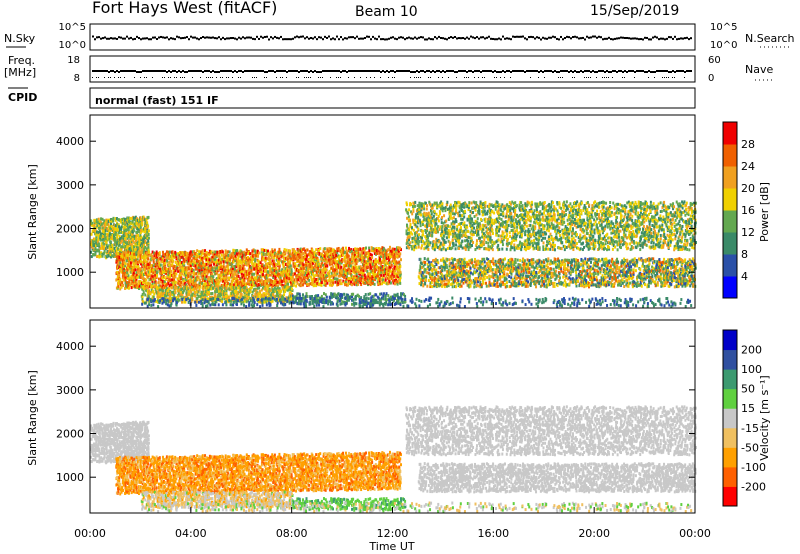 This screenshot has height=554, width=800. Describe the element at coordinates (714, 60) in the screenshot. I see `freq-right-tick-high: 60` at that location.